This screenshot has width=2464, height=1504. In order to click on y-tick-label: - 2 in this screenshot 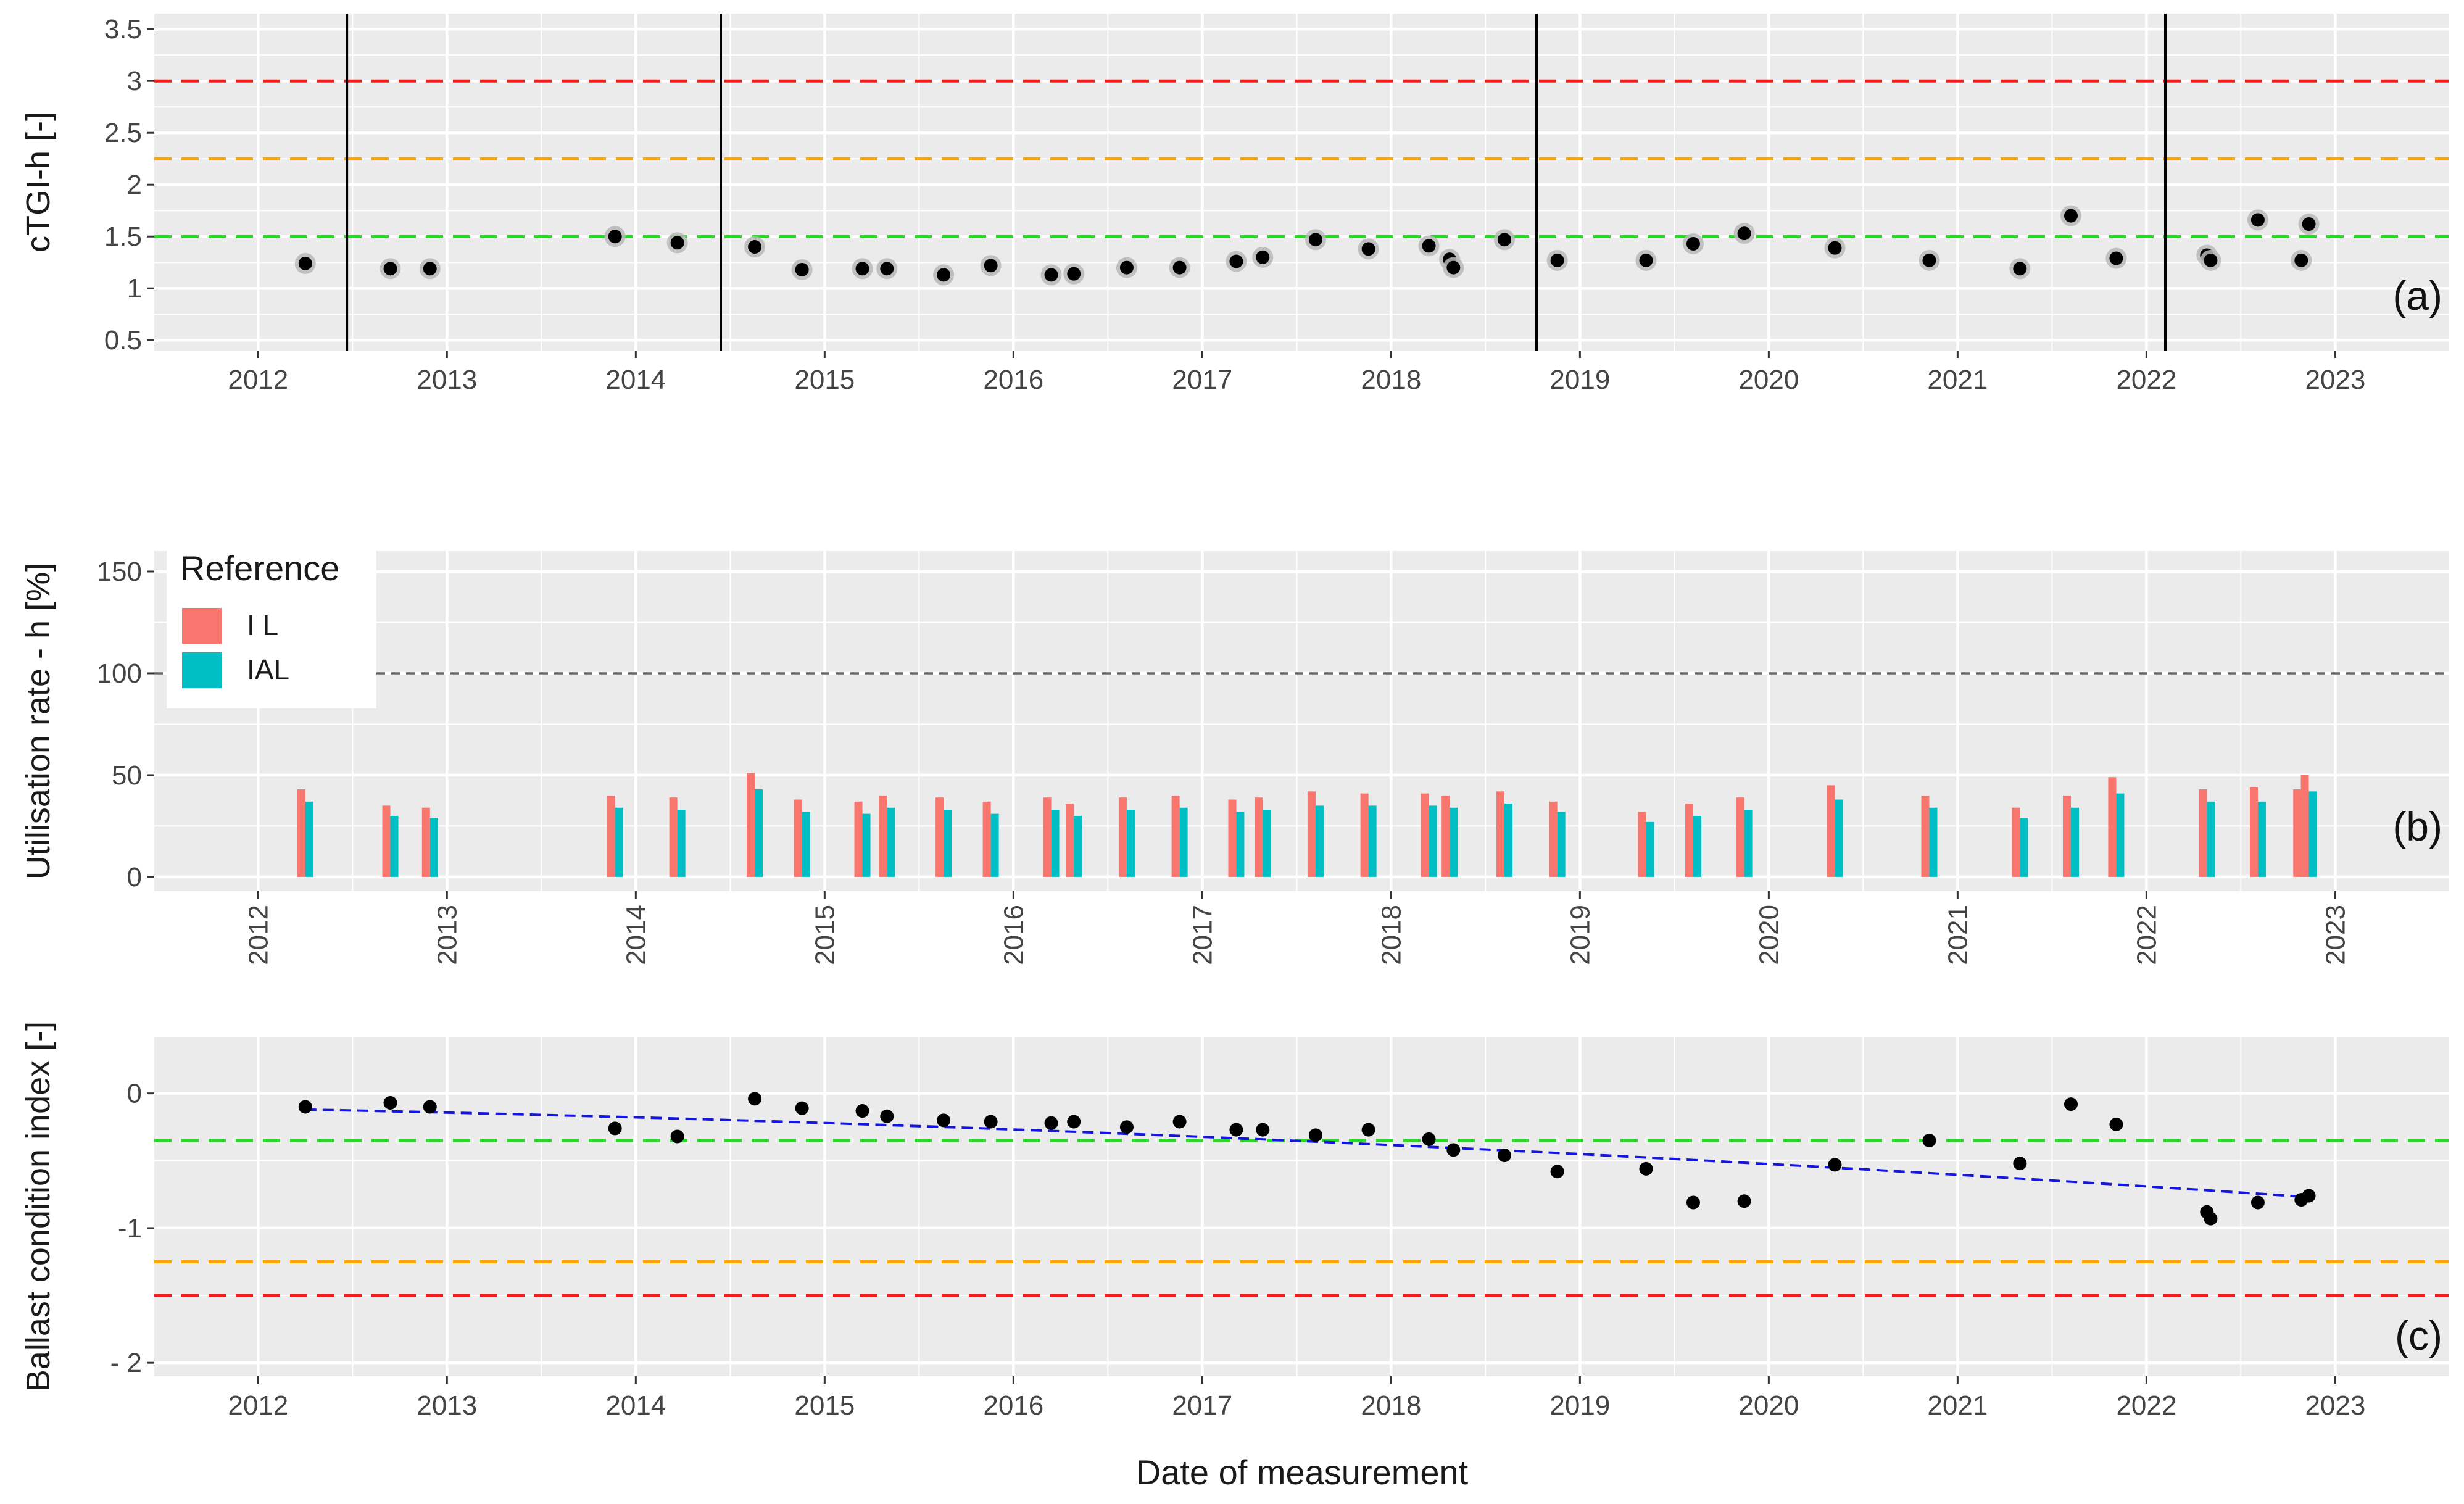, I will do `click(126, 1363)`.